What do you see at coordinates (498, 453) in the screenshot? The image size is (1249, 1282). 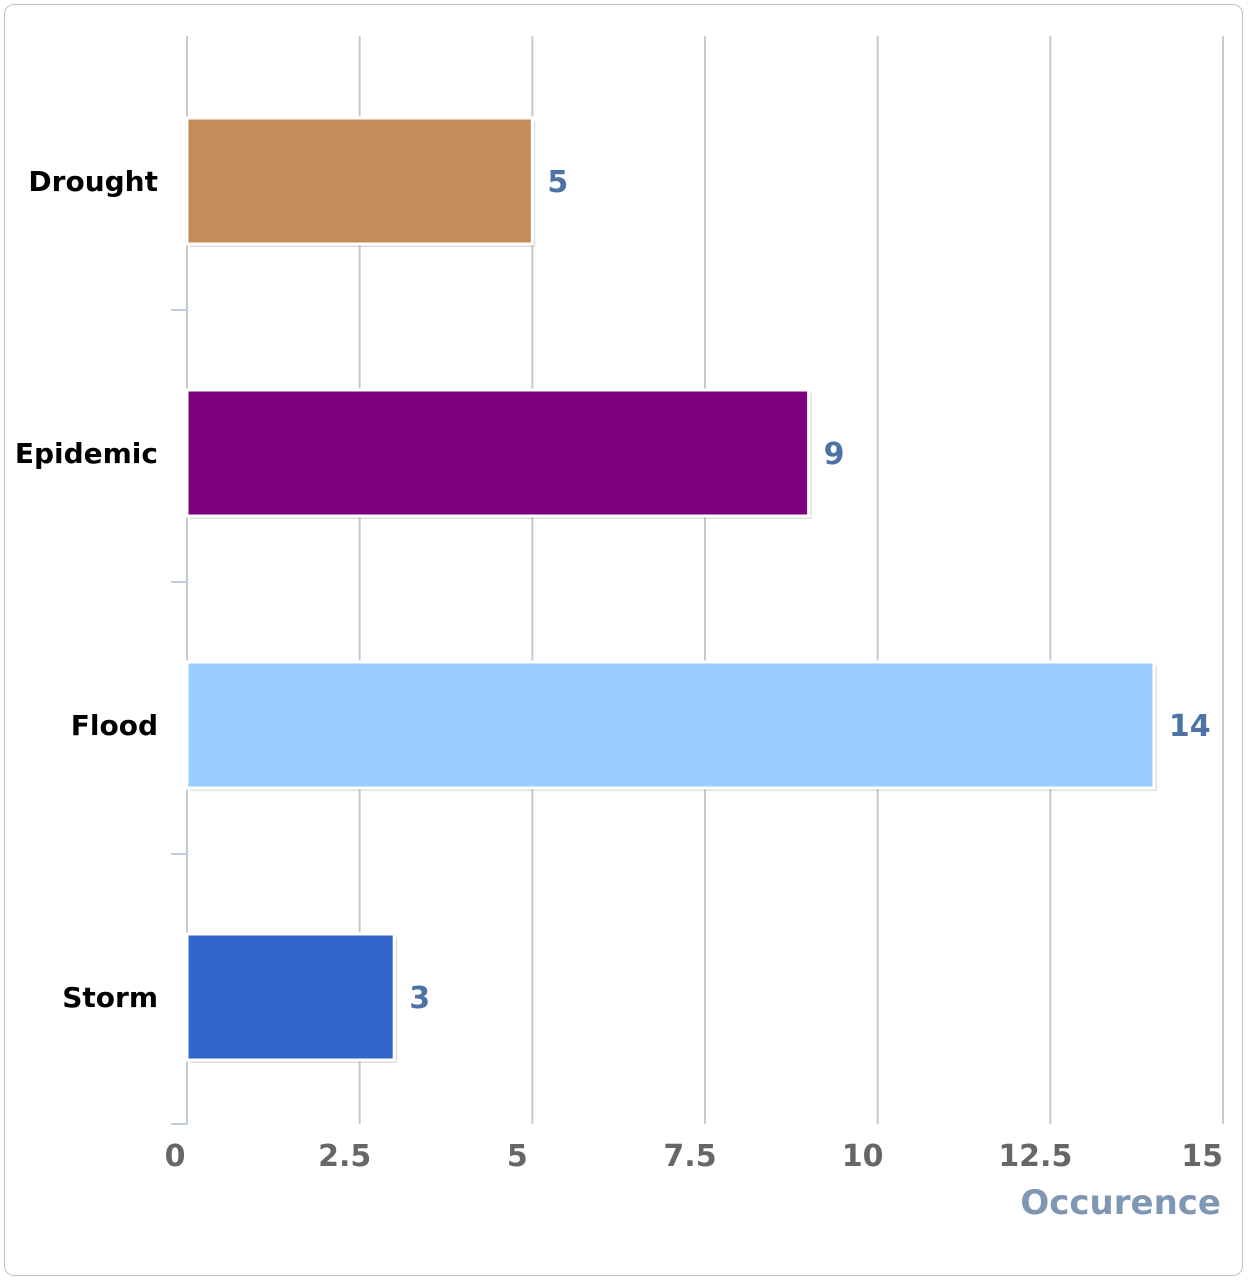 I see `bar-epidemic` at bounding box center [498, 453].